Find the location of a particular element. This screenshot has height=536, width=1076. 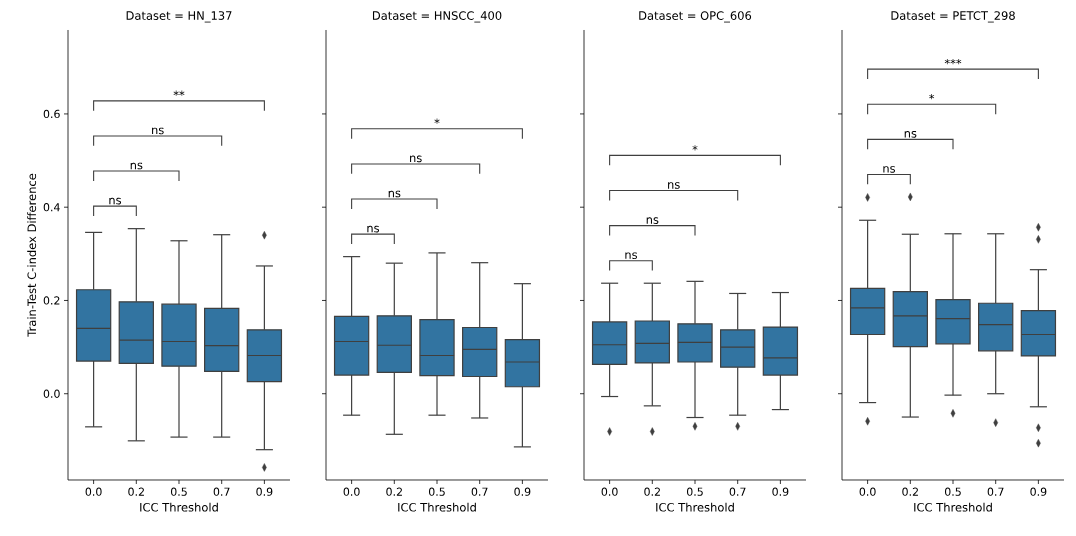

y-axis-title: Train-Test C-index Difference is located at coordinates (32, 255).